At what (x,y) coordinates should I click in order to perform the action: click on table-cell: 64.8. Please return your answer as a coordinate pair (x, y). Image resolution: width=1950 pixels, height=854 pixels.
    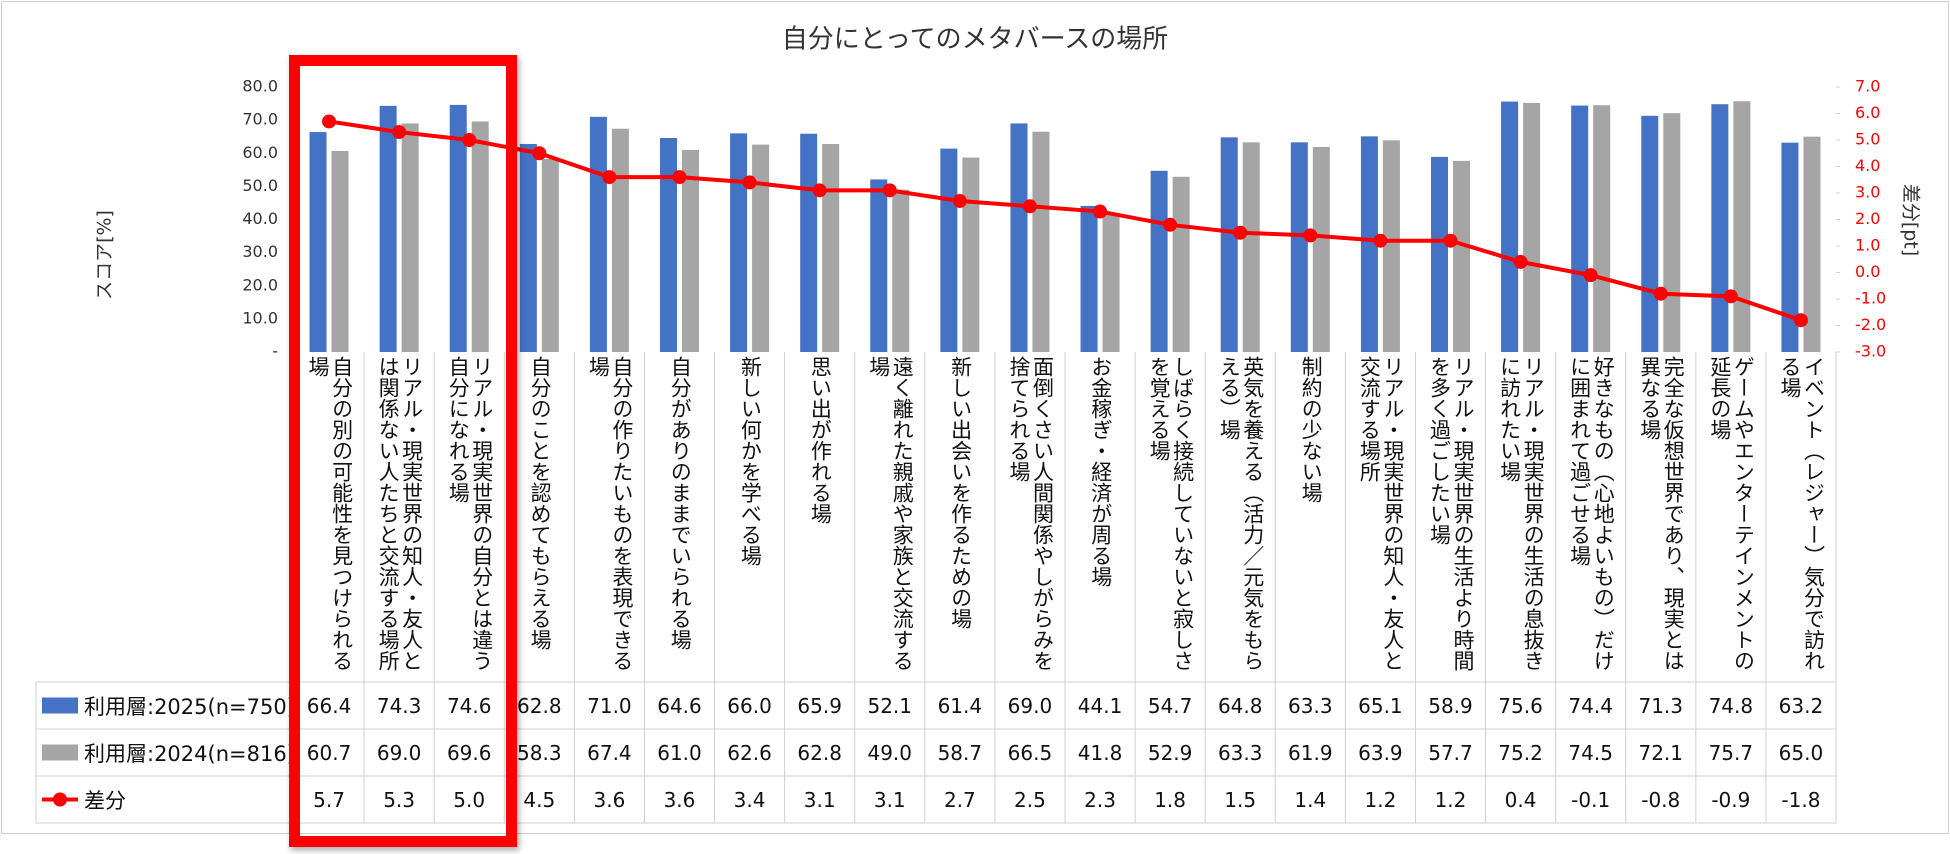
    Looking at the image, I should click on (1240, 705).